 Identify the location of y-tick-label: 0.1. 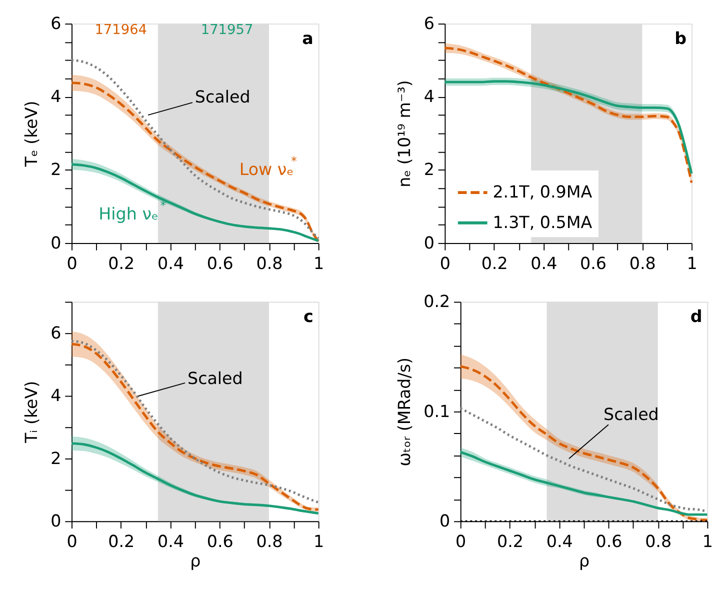
(437, 411).